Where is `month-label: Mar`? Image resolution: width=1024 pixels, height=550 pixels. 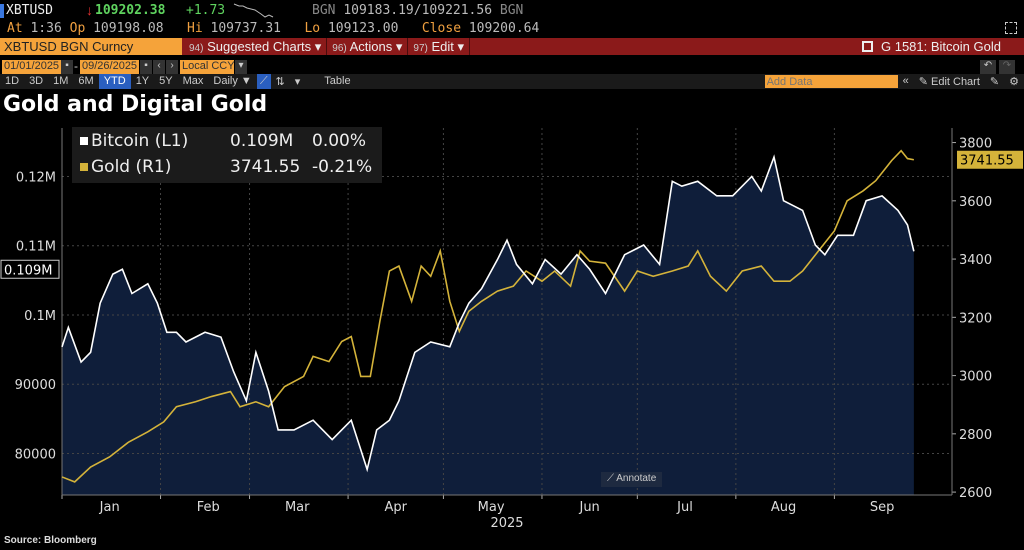
month-label: Mar is located at coordinates (297, 507).